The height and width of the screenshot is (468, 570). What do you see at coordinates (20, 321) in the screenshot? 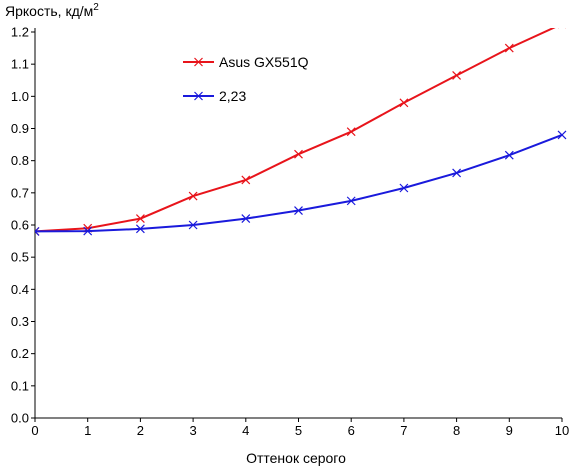
I see `y-tick-label: 0.3` at bounding box center [20, 321].